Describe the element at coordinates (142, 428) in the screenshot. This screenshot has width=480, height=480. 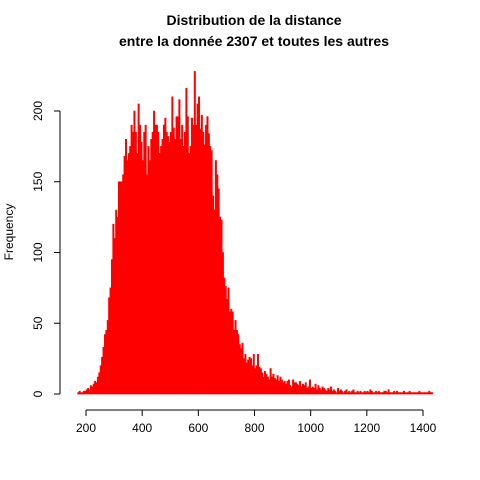
I see `x-tick-label: 400` at that location.